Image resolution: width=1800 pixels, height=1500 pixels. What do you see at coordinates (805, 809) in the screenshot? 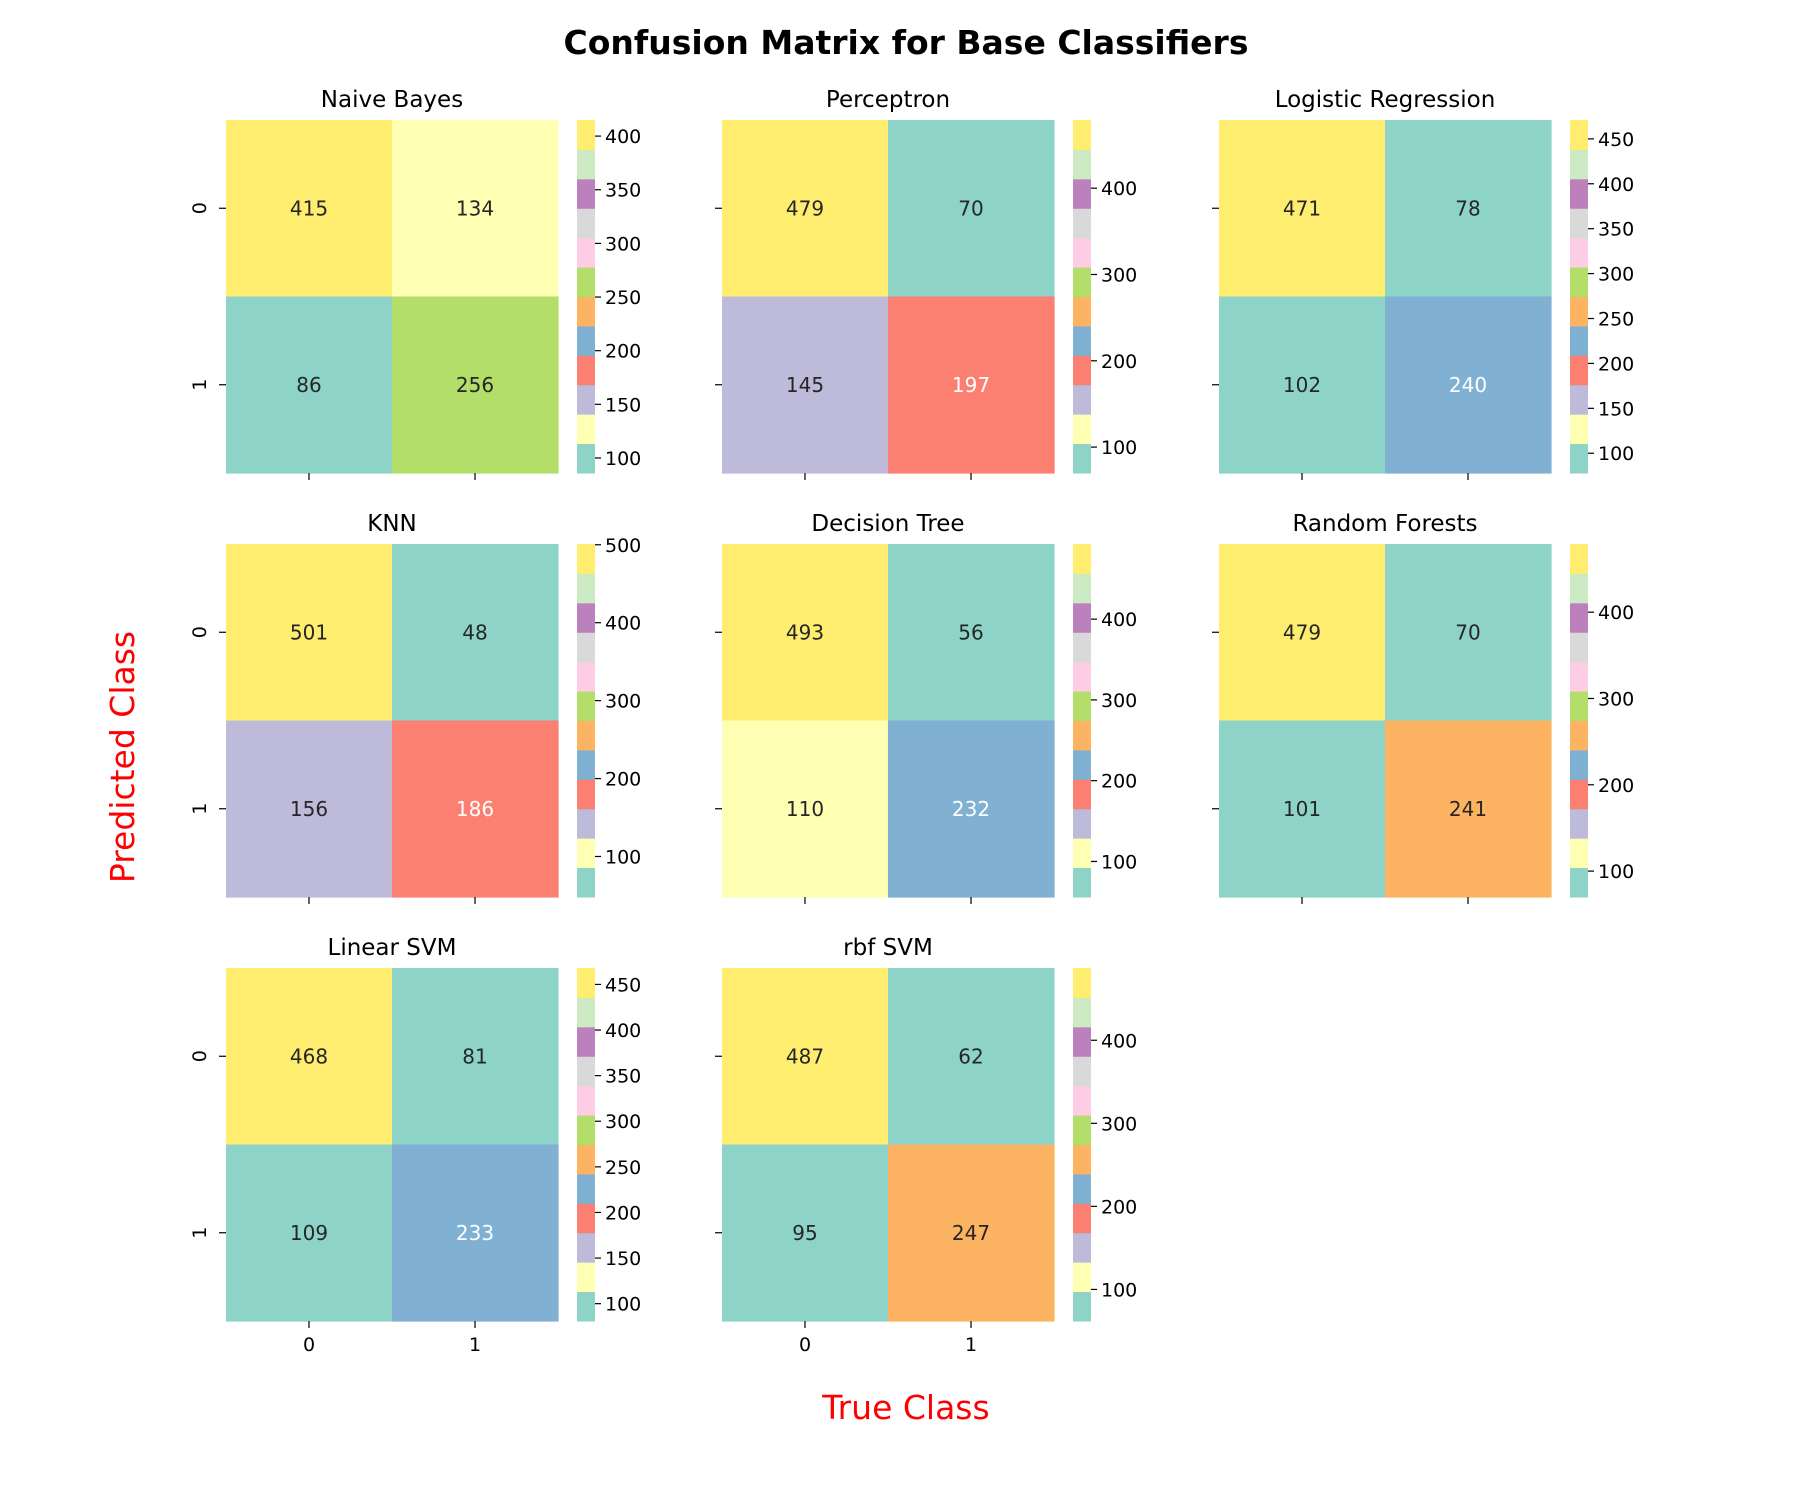
I see `cell-annotation: 110` at bounding box center [805, 809].